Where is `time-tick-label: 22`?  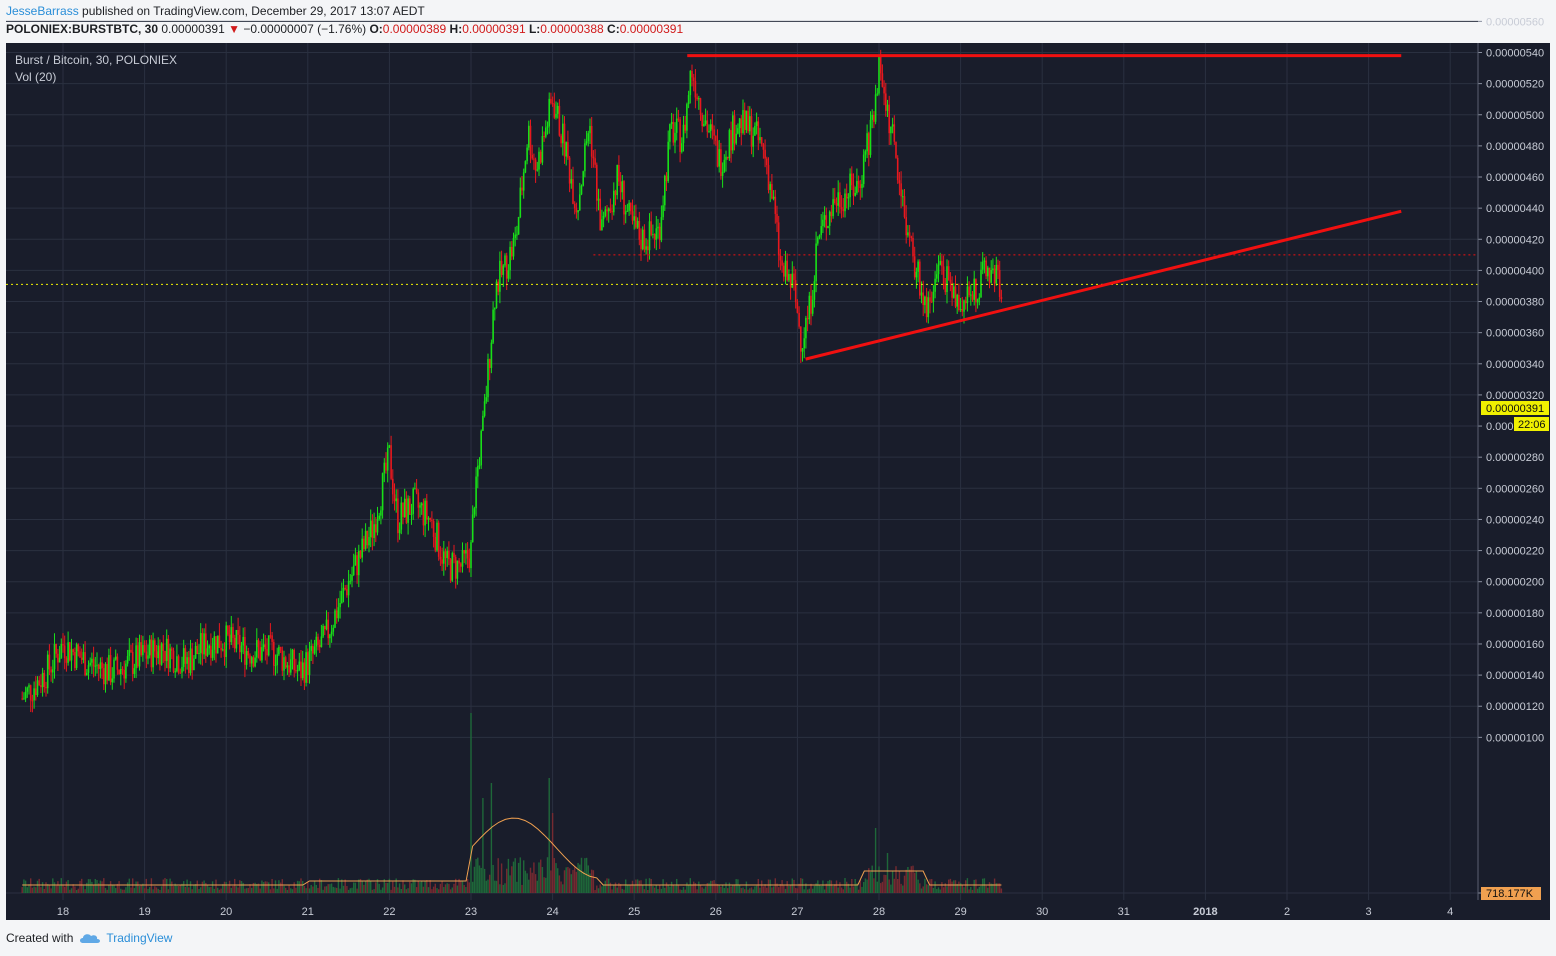 time-tick-label: 22 is located at coordinates (389, 912).